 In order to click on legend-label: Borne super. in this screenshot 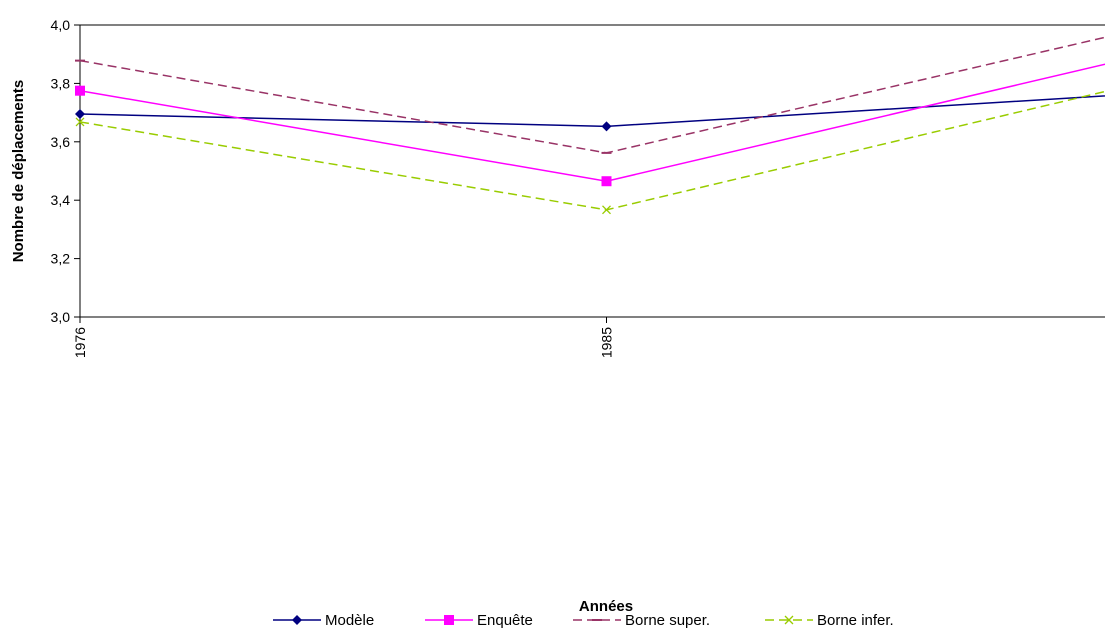, I will do `click(667, 620)`.